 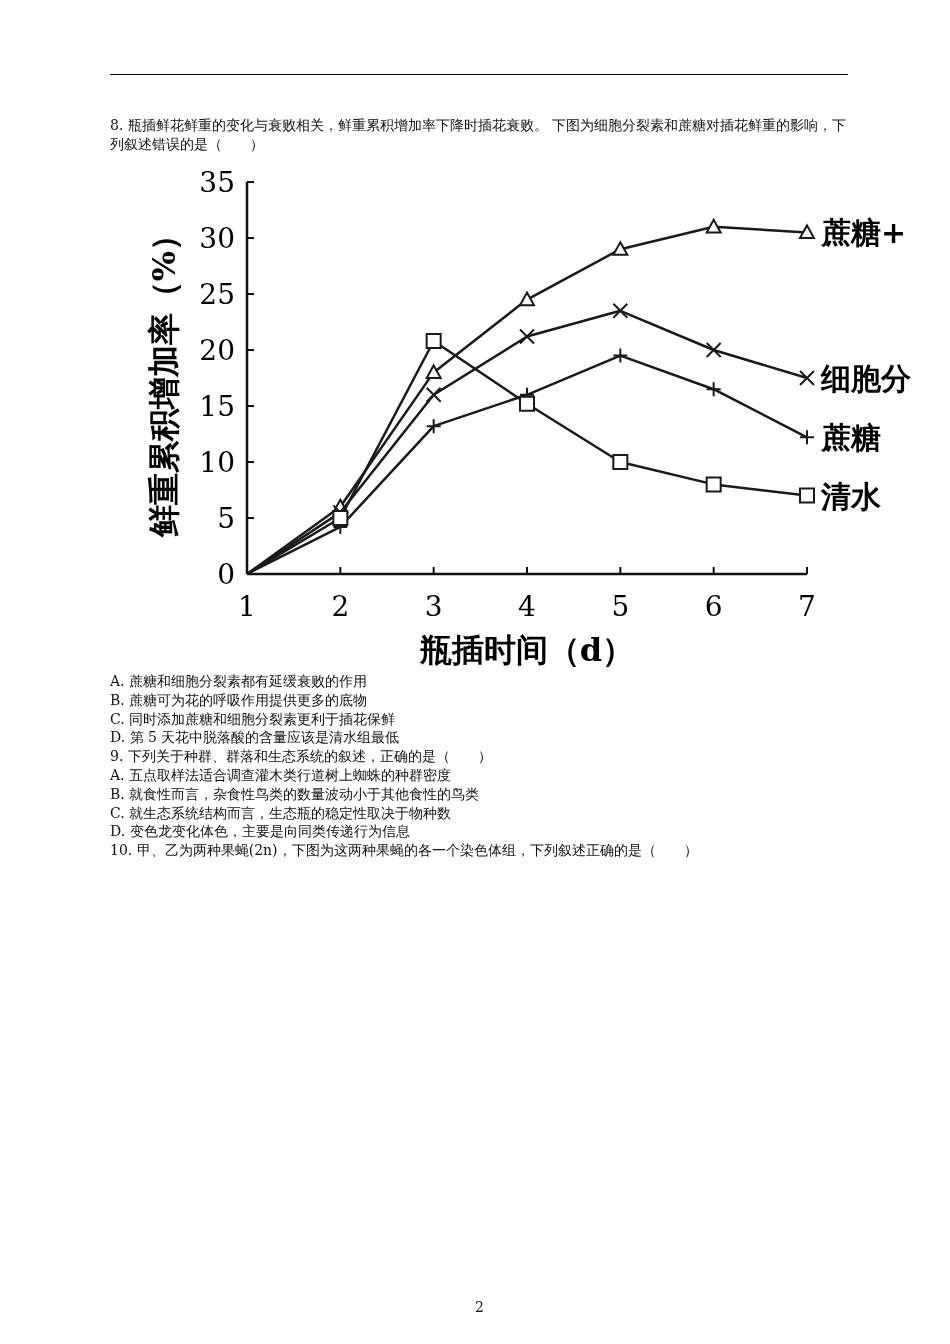 What do you see at coordinates (340, 606) in the screenshot?
I see `x-tick-label: 2` at bounding box center [340, 606].